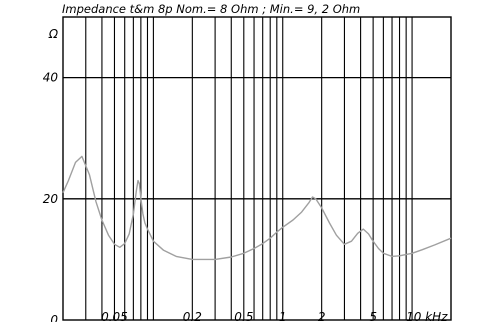  I want to click on x-tick-label: 2, so click(322, 316).